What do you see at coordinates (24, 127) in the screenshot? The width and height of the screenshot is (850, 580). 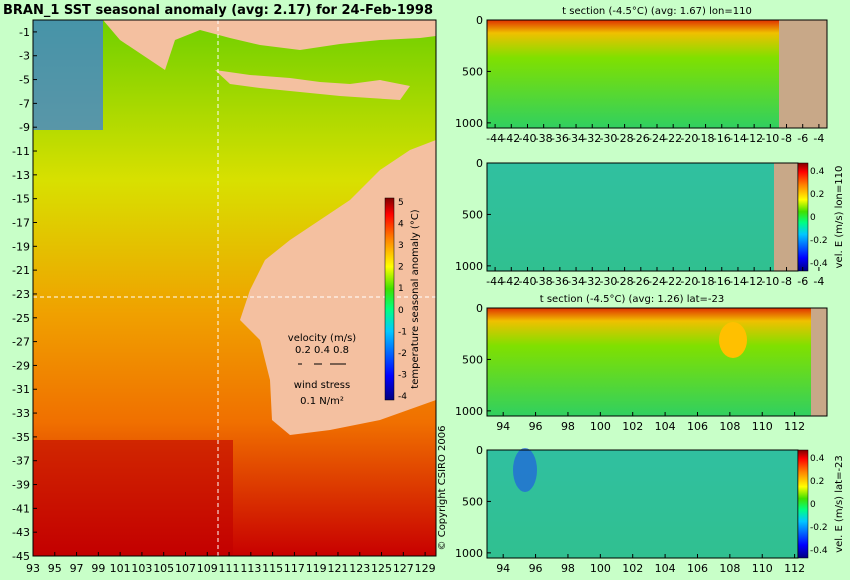 I see `map-y-tick-label: -9` at bounding box center [24, 127].